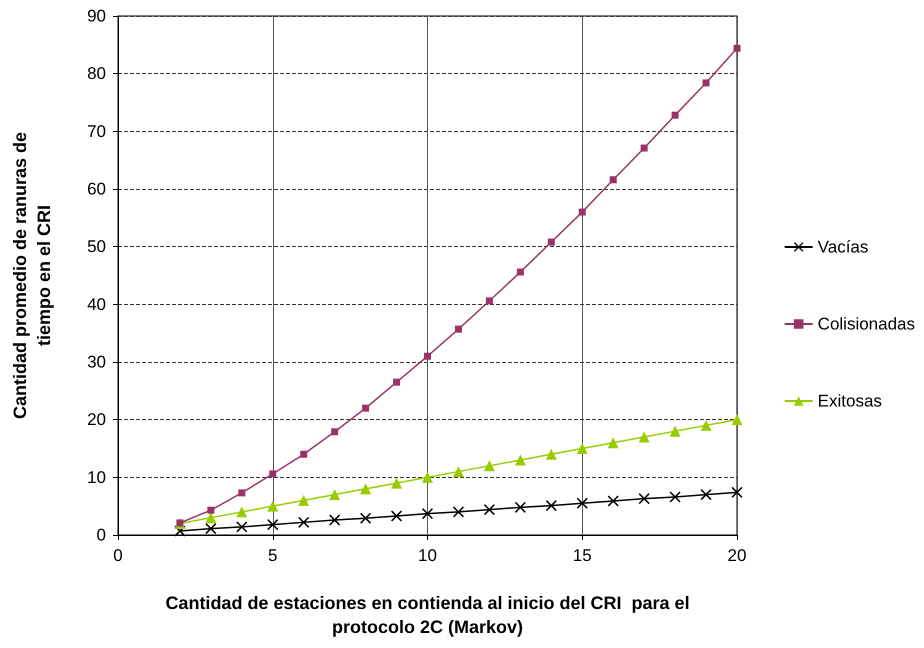  What do you see at coordinates (850, 401) in the screenshot?
I see `legend-label: Exitosas` at bounding box center [850, 401].